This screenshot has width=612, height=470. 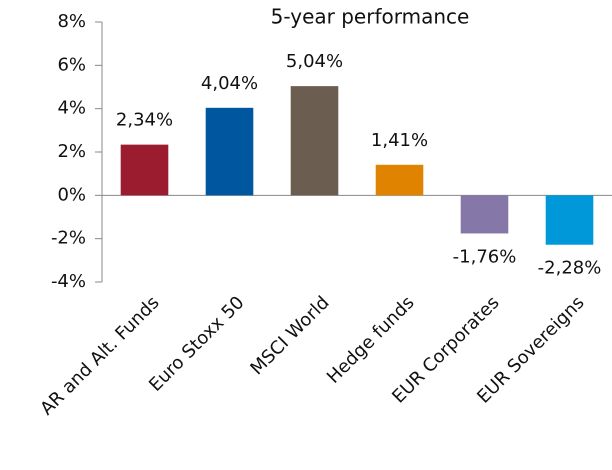 I want to click on value-label: -2,28%, so click(x=570, y=268).